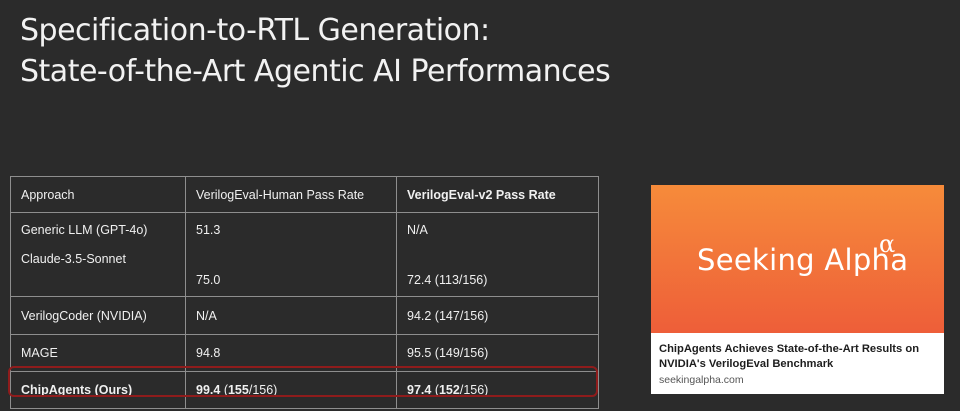 The height and width of the screenshot is (411, 960). Describe the element at coordinates (435, 390) in the screenshot. I see `v2-open: (` at that location.